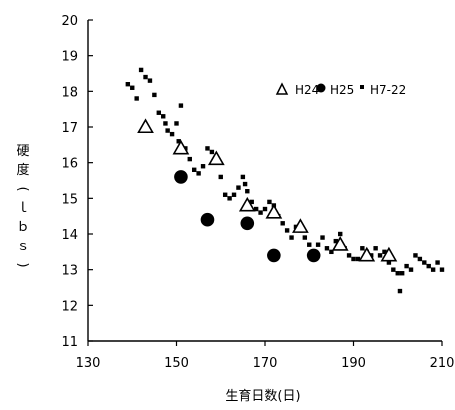 The height and width of the screenshot is (410, 455). What do you see at coordinates (88, 363) in the screenshot?
I see `x-tick-label: 130` at bounding box center [88, 363].